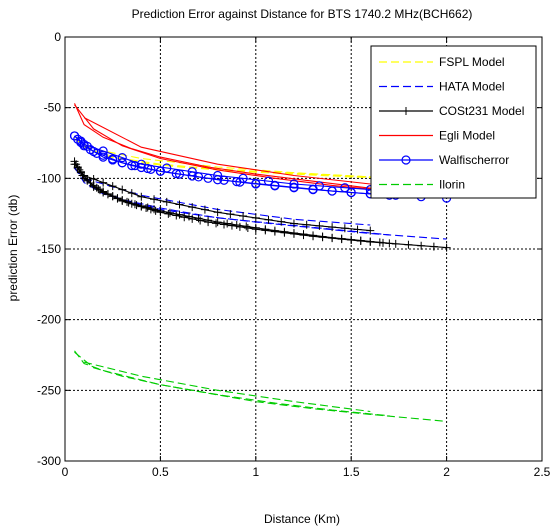  I want to click on legend-label: HATA Model, so click(472, 87).